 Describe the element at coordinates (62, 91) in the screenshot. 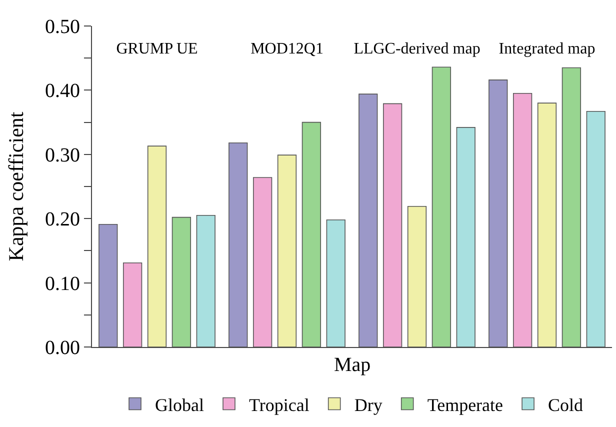

I see `y-tick-label: 0.40` at that location.